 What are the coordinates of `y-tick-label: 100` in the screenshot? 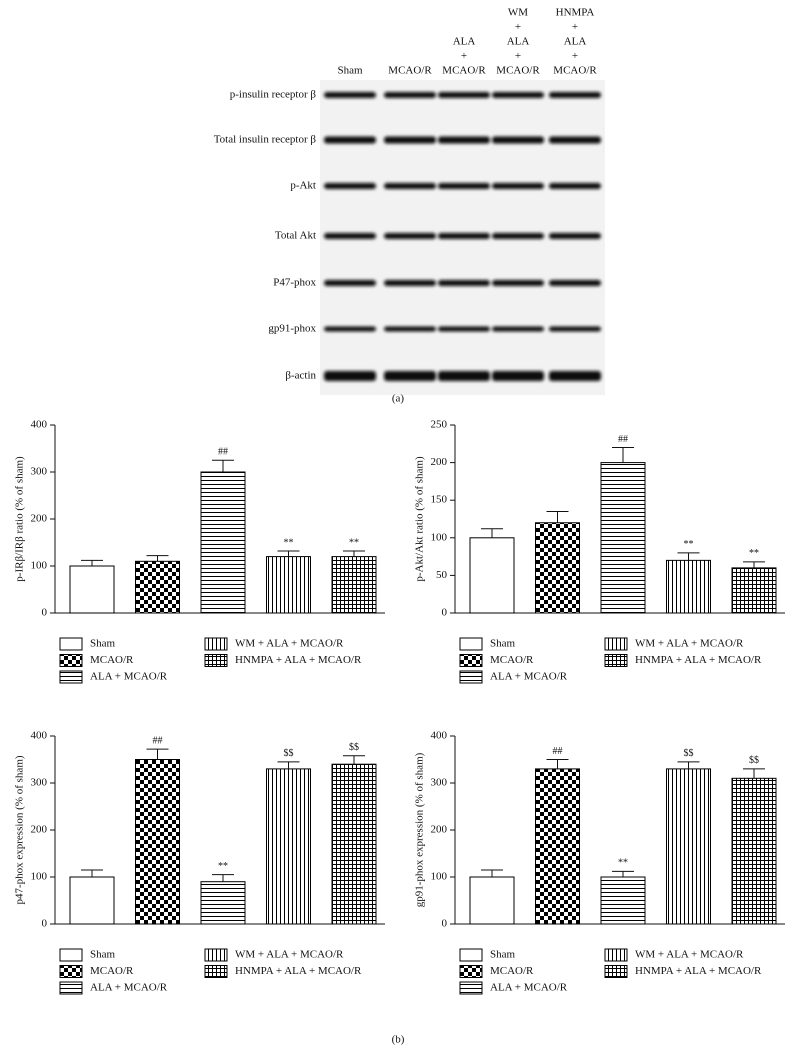 It's located at (439, 877).